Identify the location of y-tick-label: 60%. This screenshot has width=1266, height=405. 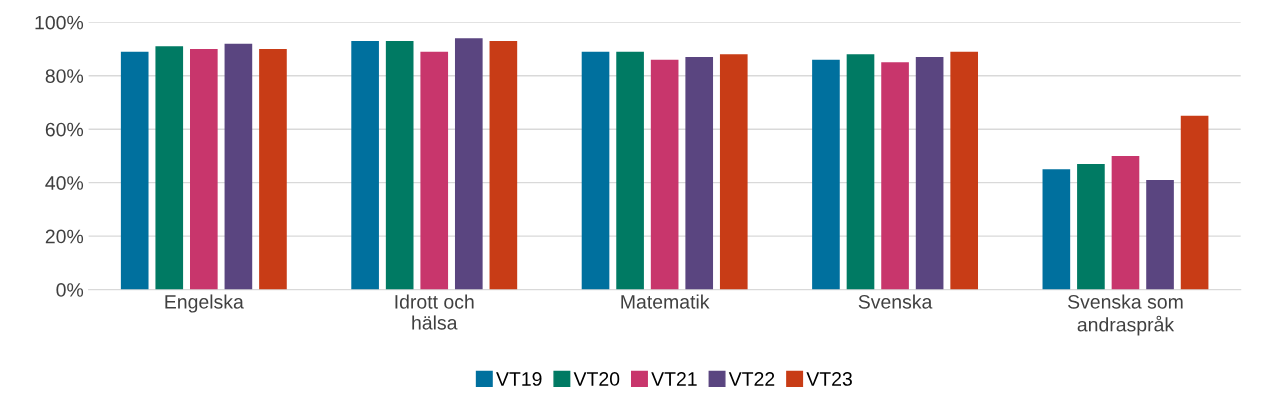
(64, 129).